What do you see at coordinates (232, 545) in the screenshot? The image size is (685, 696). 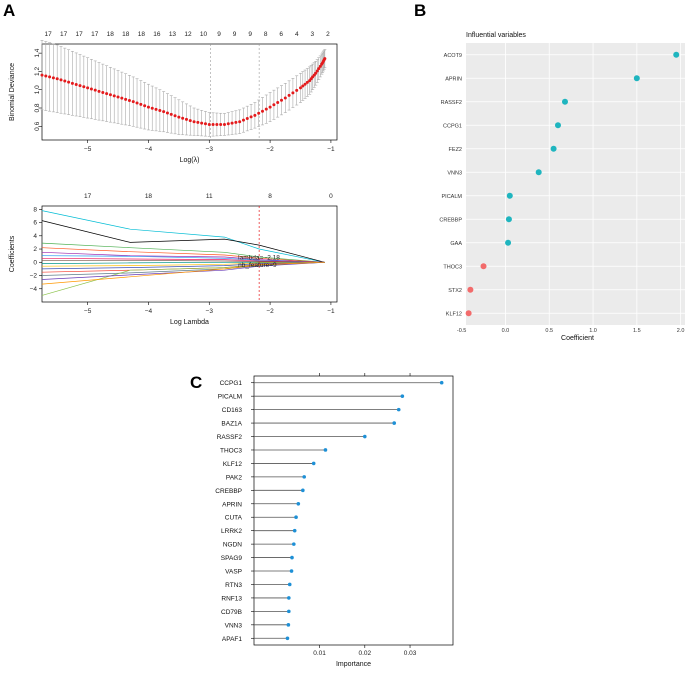 I see `feature-label: NGDN` at bounding box center [232, 545].